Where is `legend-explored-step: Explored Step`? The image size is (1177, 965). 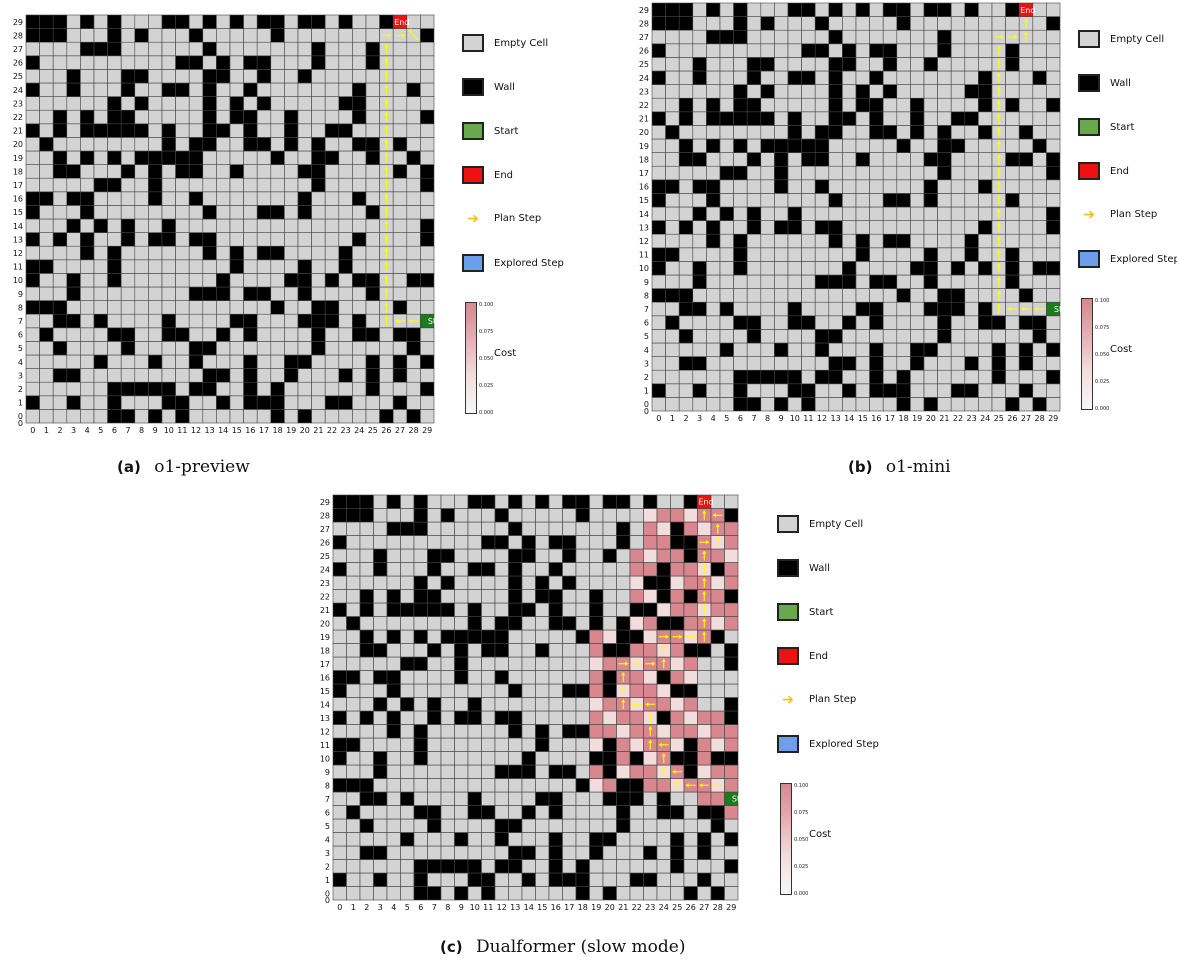
legend-explored-step: Explored Step is located at coordinates (1127, 259).